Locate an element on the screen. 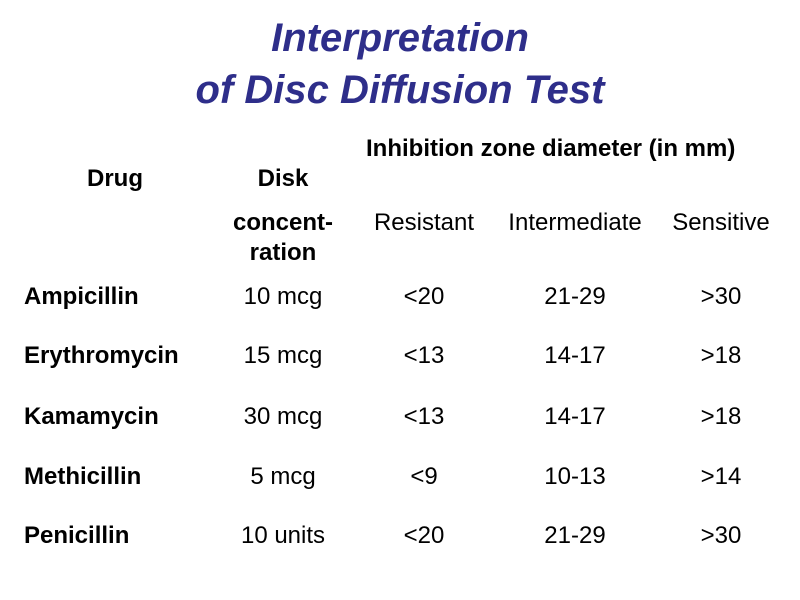 Image resolution: width=800 pixels, height=600 pixels. header-inhibition-zone: Inhibition zone diameter (in mm) is located at coordinates (551, 148).